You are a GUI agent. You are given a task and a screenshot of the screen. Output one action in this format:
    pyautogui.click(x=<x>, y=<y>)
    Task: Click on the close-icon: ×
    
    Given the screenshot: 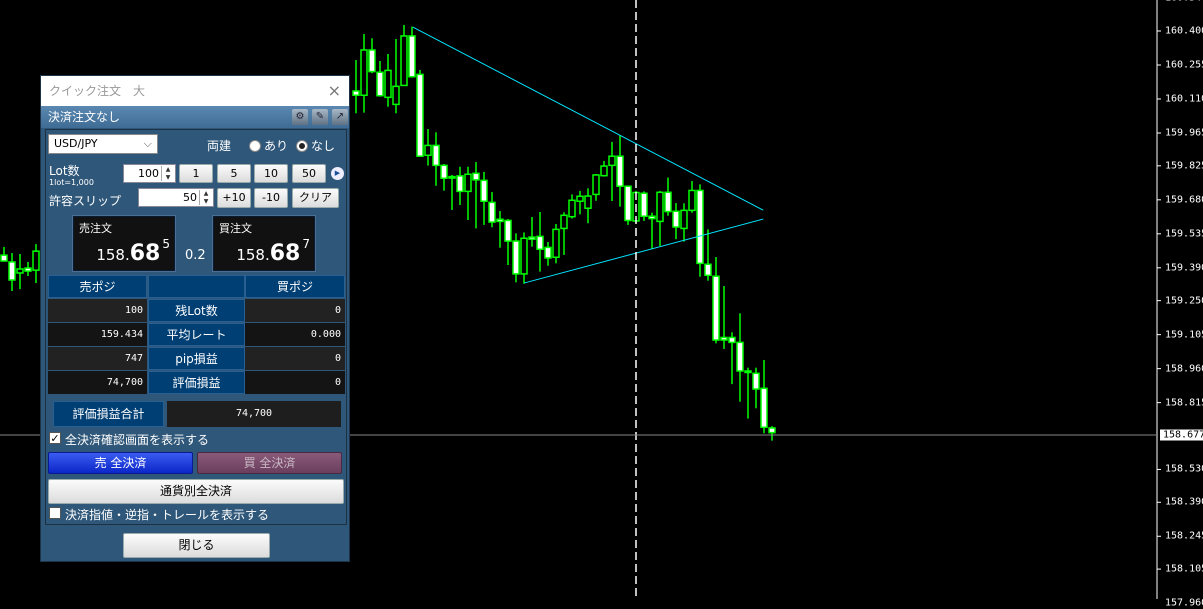 What is the action you would take?
    pyautogui.click(x=334, y=90)
    